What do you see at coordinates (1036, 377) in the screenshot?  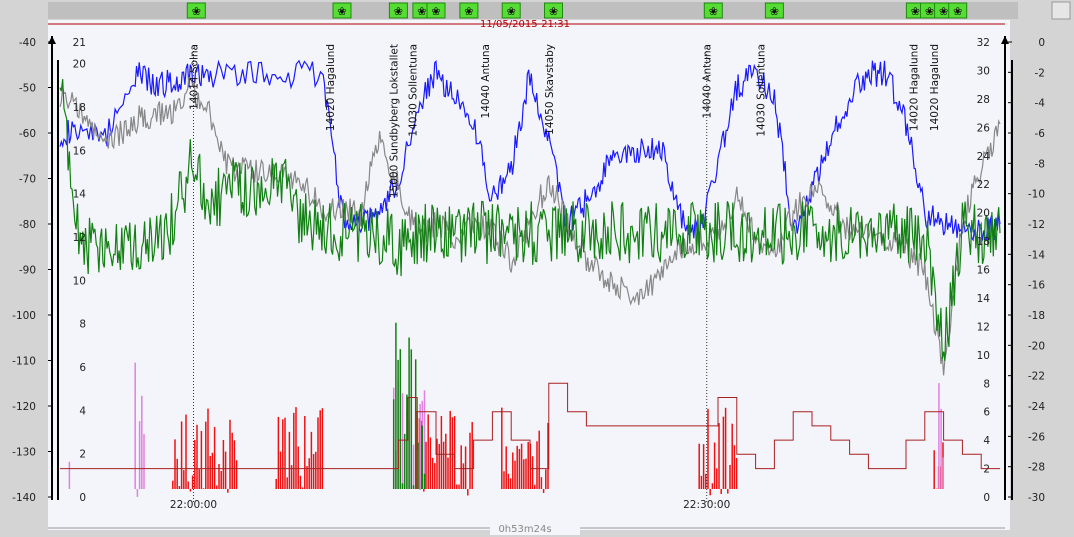 I see `right_axis_2-tick-label: -22` at bounding box center [1036, 377].